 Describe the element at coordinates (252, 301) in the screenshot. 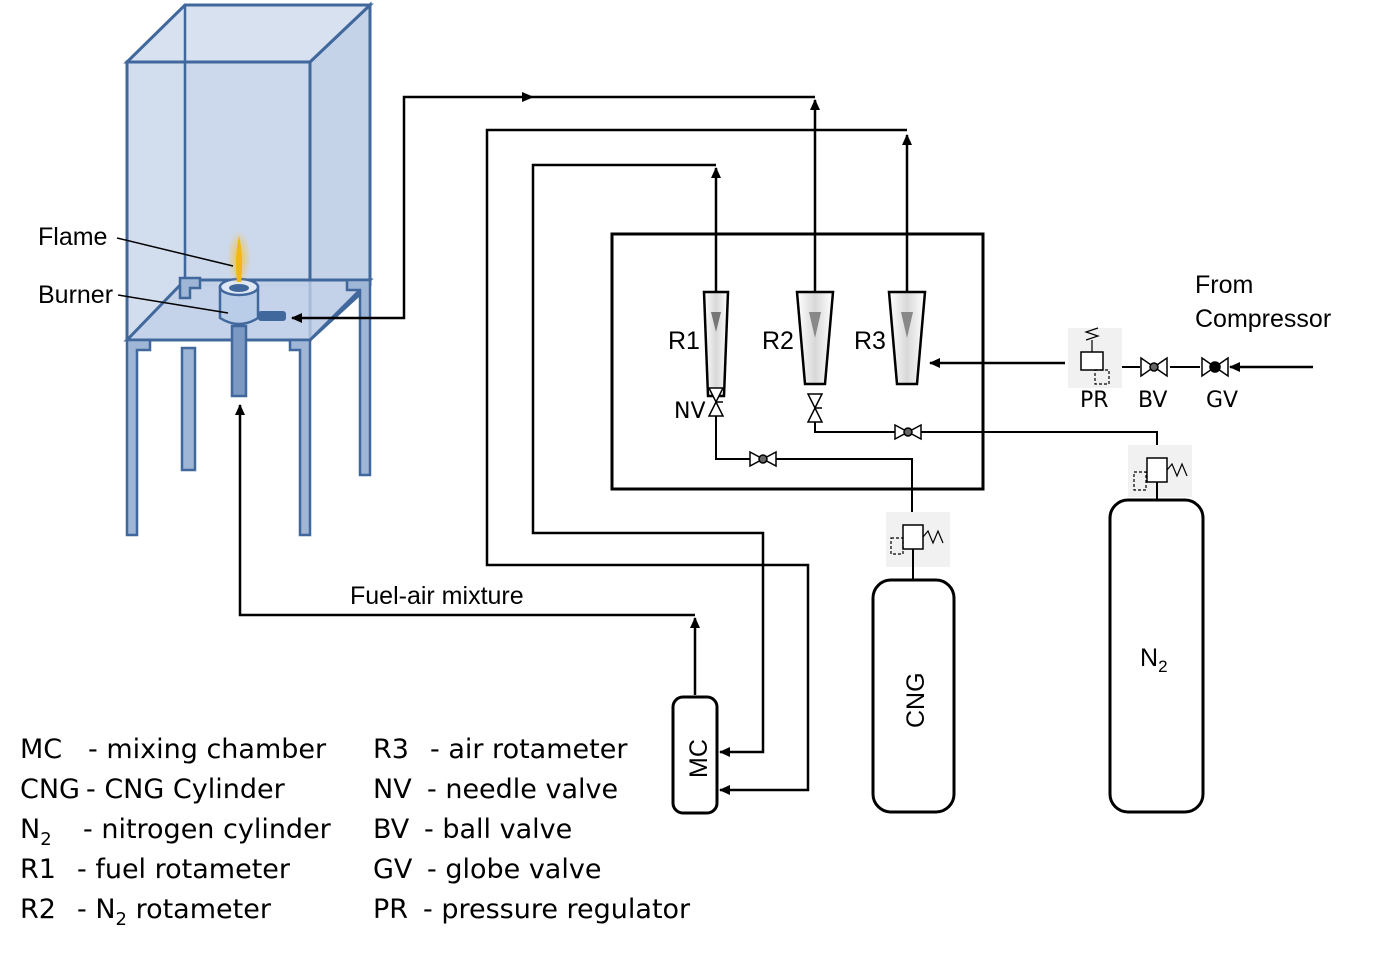

I see `burner` at that location.